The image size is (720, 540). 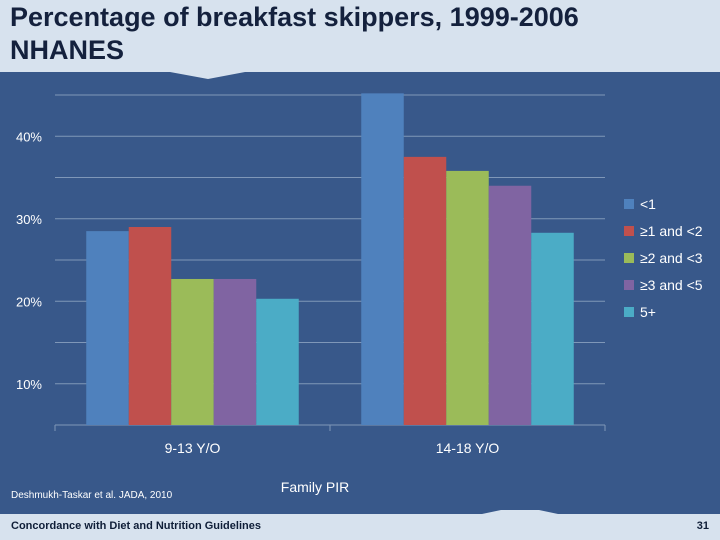 I want to click on source-citation: Deshmukh-Taskar et al. JADA, 2010, so click(x=92, y=495).